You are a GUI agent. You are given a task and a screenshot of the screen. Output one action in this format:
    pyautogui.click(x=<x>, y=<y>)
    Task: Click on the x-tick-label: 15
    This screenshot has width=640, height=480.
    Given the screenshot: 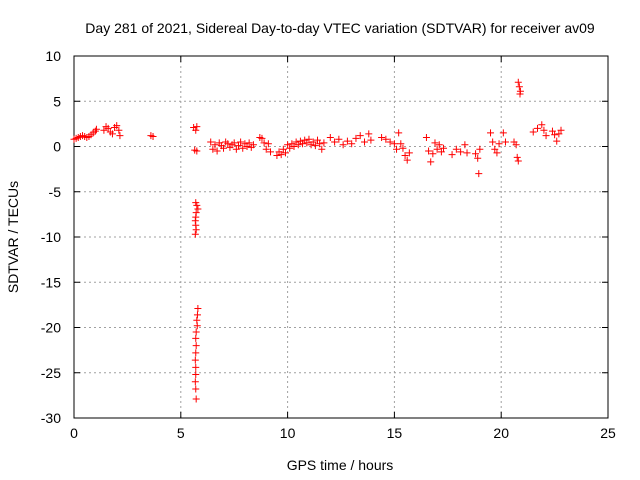 What is the action you would take?
    pyautogui.click(x=395, y=433)
    